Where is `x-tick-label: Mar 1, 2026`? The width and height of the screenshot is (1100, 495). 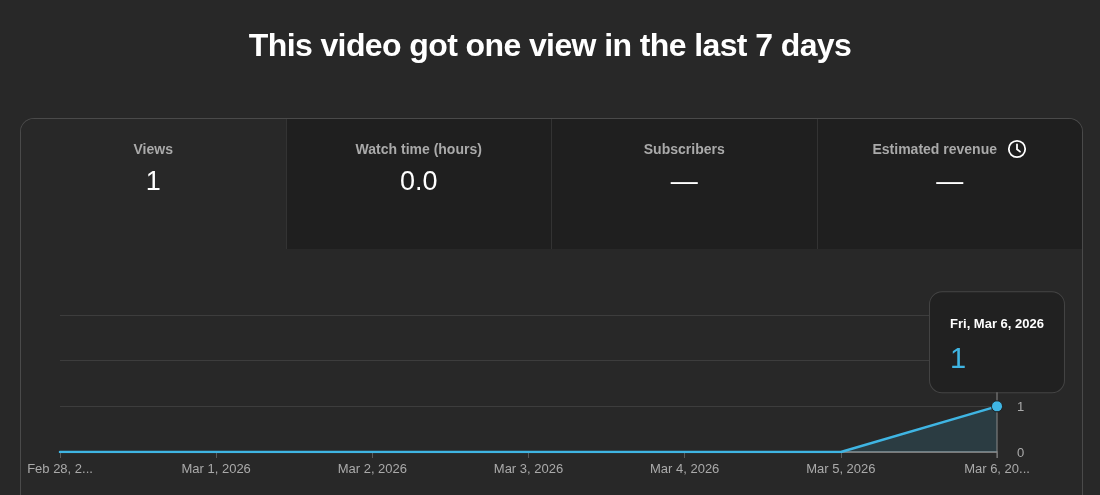 x-tick-label: Mar 1, 2026 is located at coordinates (216, 468).